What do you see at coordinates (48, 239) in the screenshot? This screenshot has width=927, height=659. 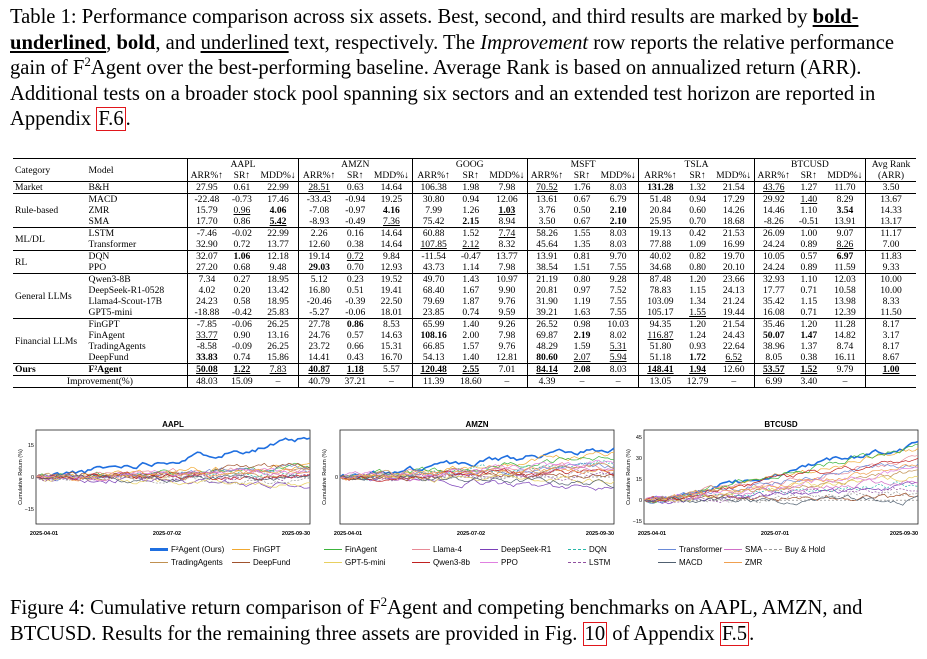 I see `row-category: ML/DL` at bounding box center [48, 239].